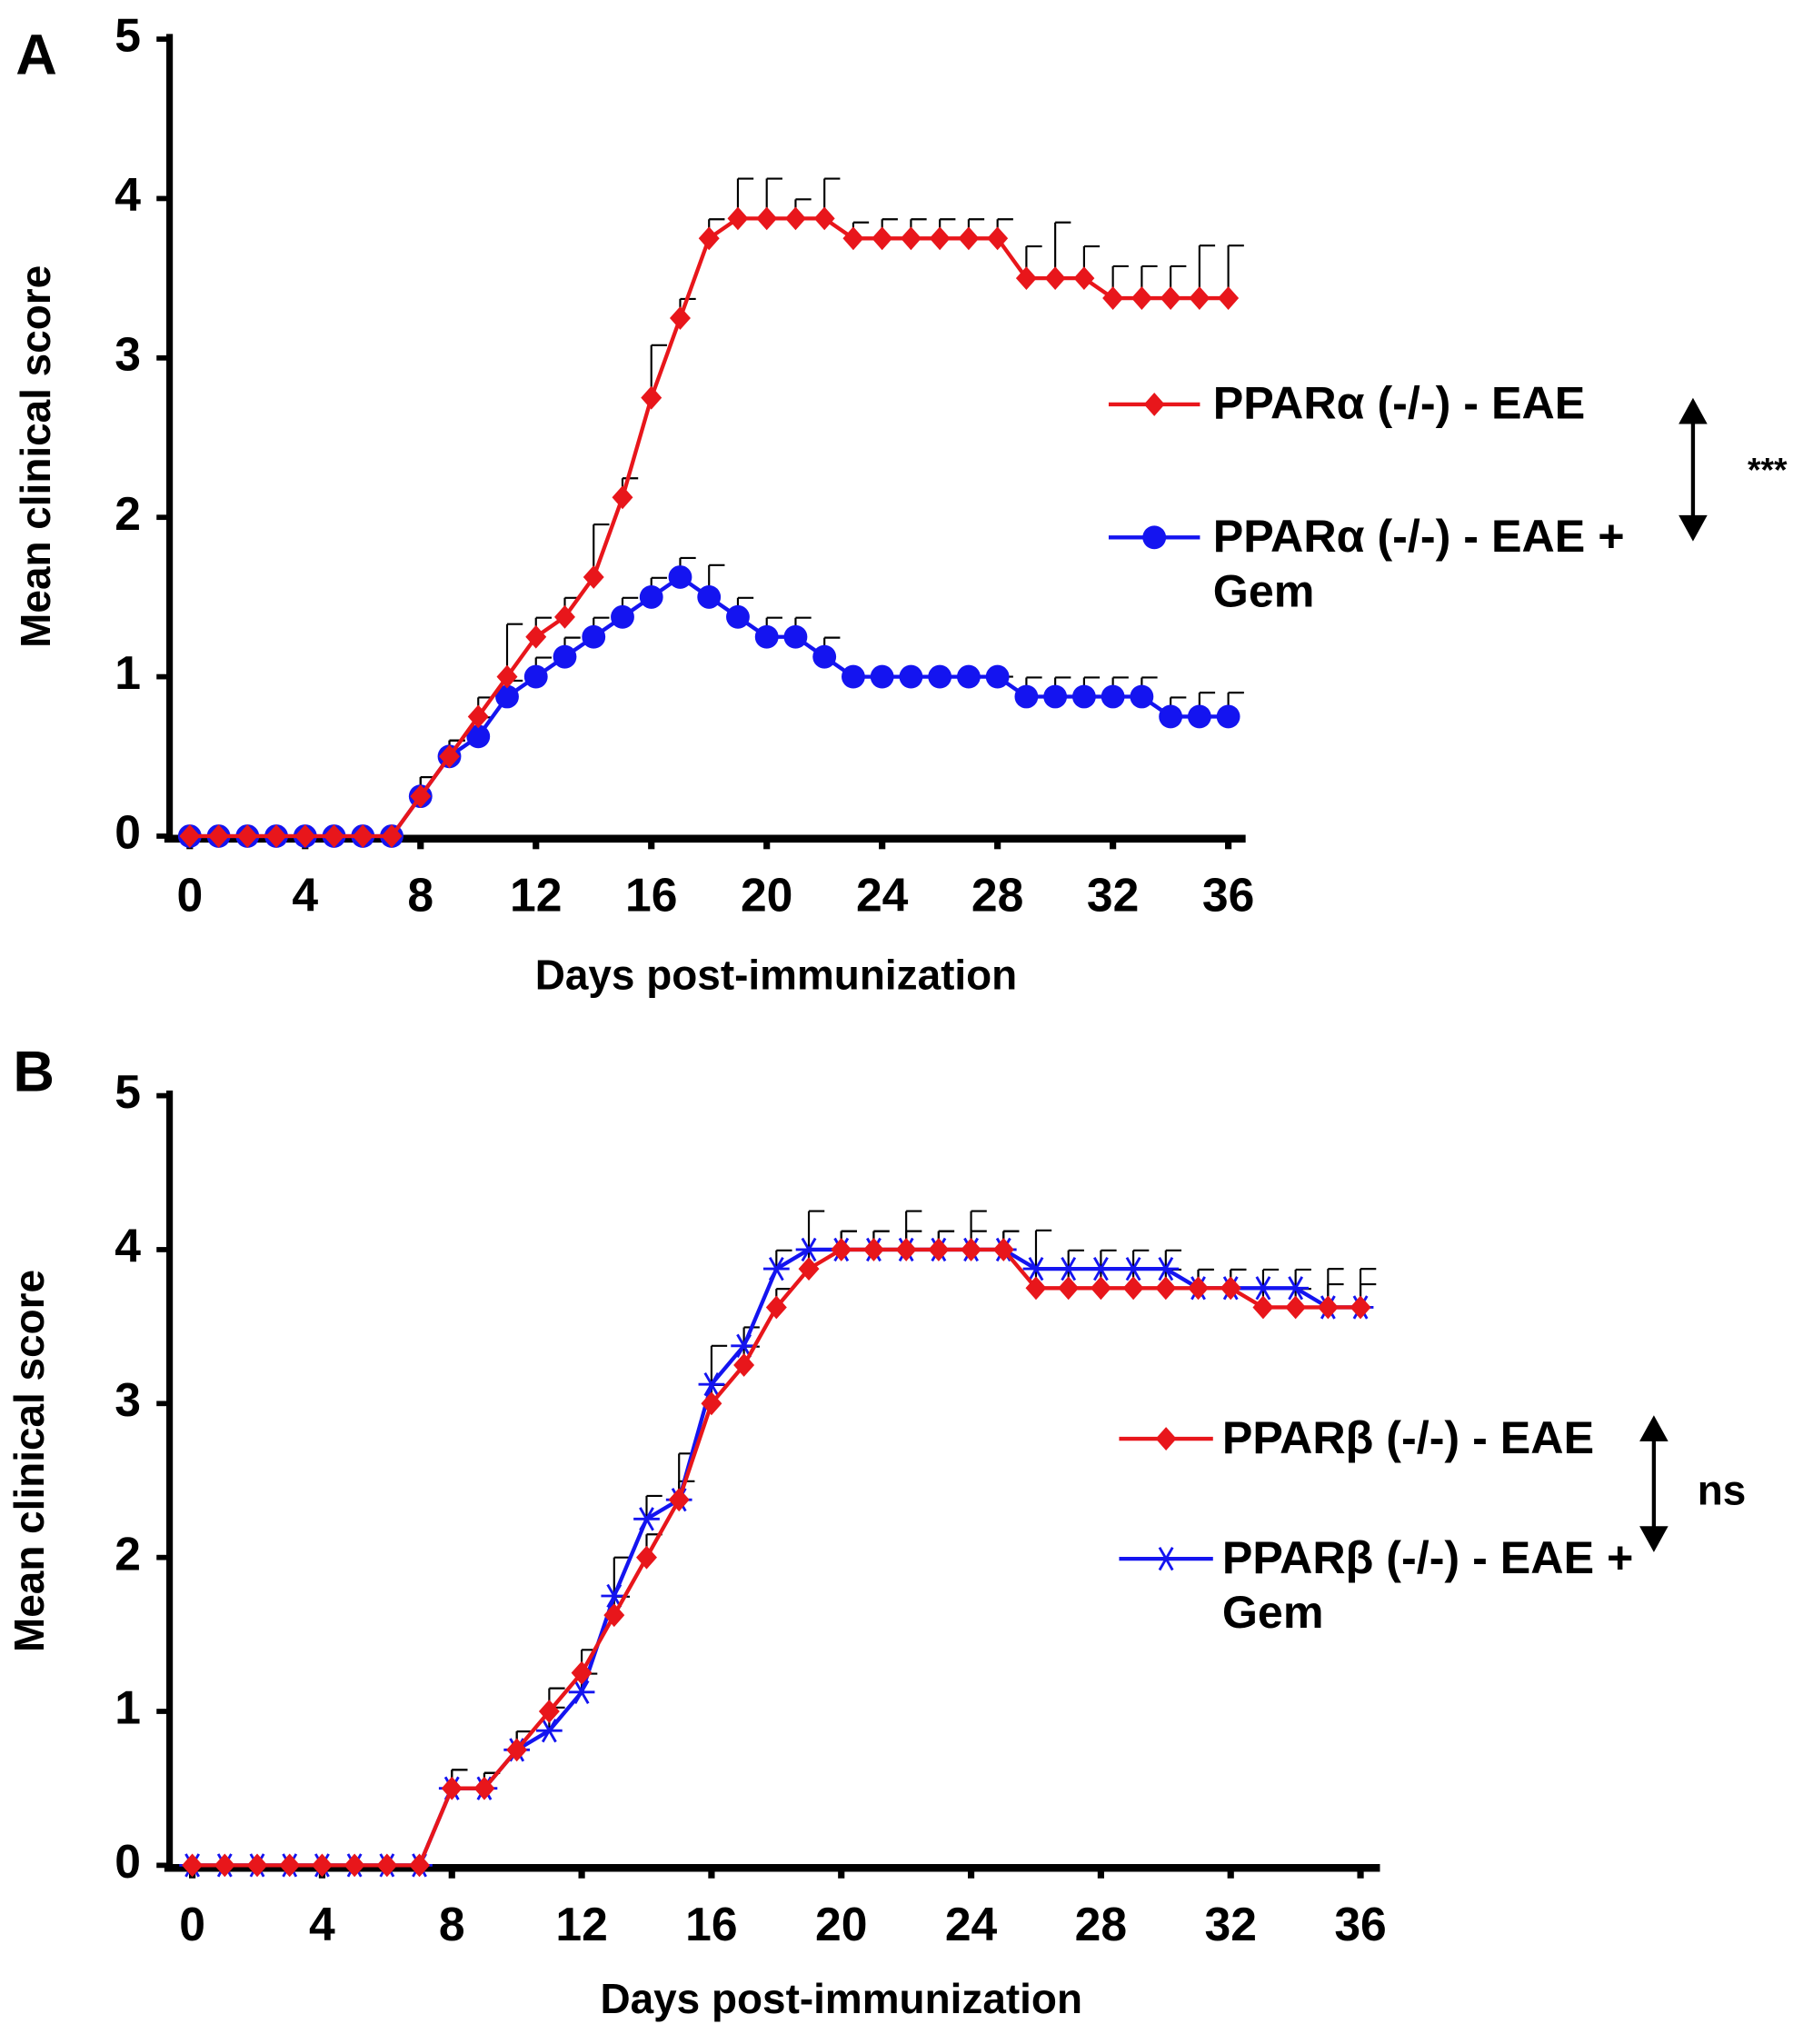 Image resolution: width=1813 pixels, height=2044 pixels. I want to click on x-tick-label: 36, so click(1228, 895).